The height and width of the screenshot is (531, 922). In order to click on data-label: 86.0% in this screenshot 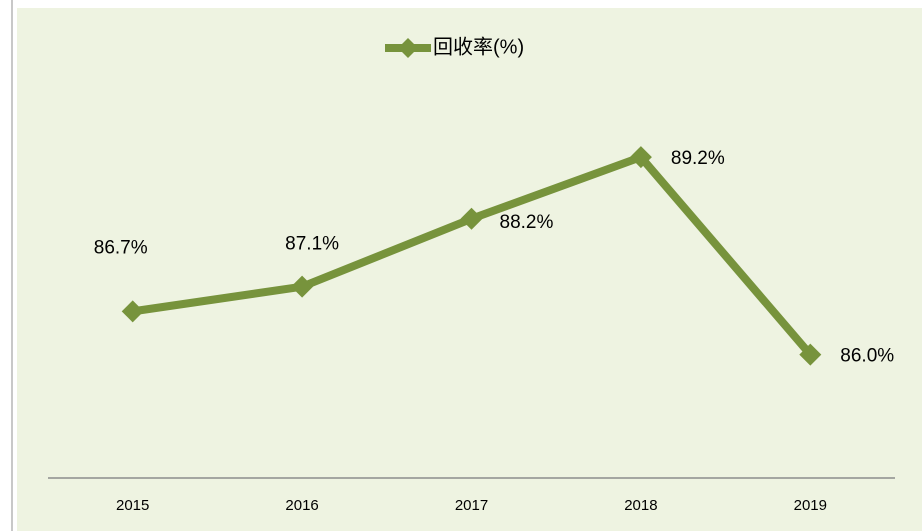, I will do `click(867, 356)`.